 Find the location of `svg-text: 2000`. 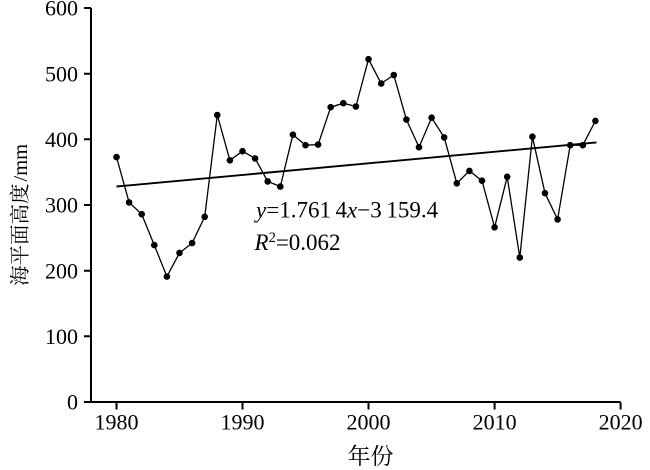

svg-text: 2000 is located at coordinates (369, 422).